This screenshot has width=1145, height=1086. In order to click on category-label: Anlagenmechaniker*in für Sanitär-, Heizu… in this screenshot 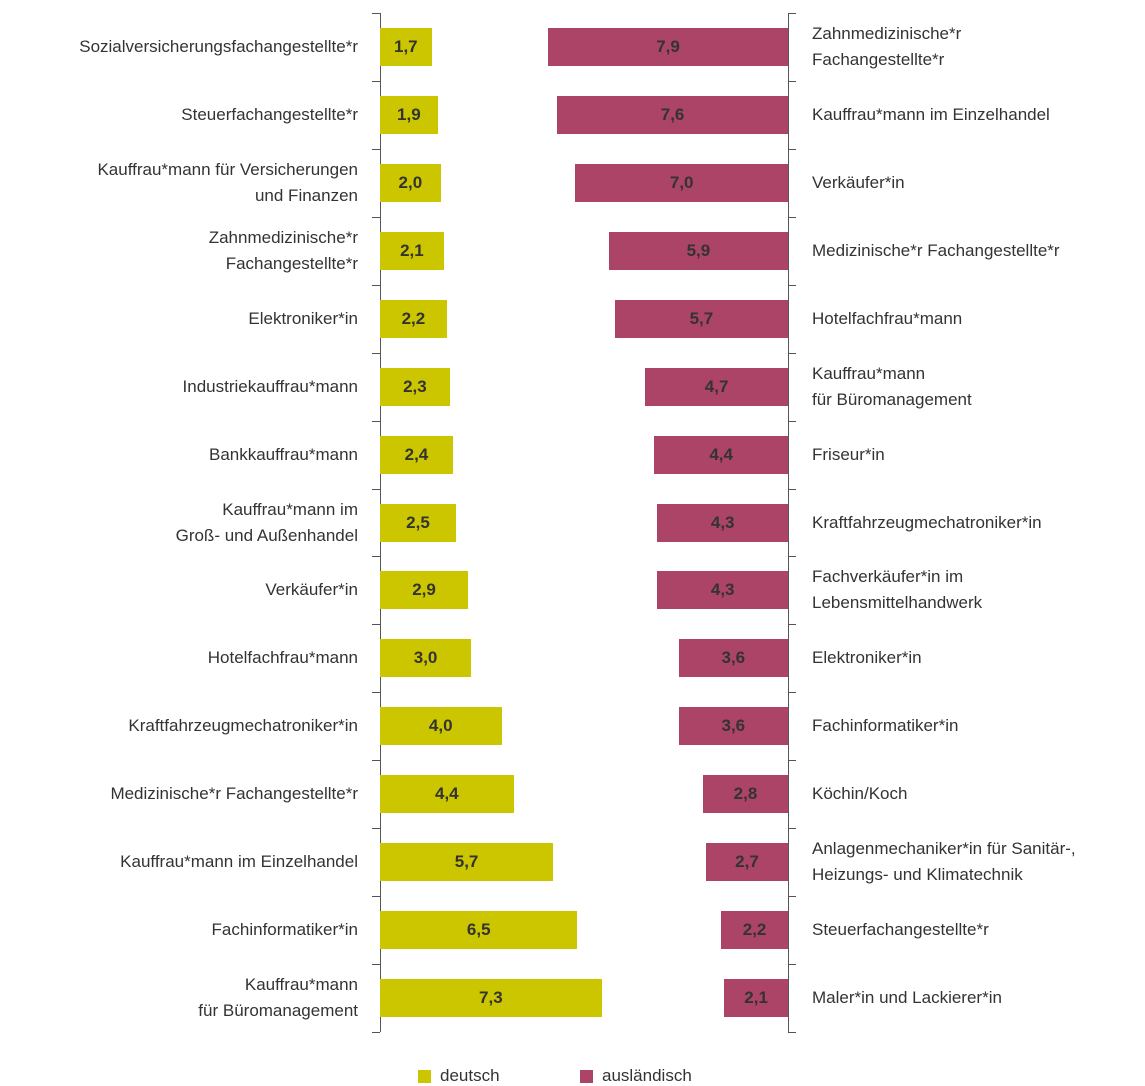, I will do `click(944, 862)`.